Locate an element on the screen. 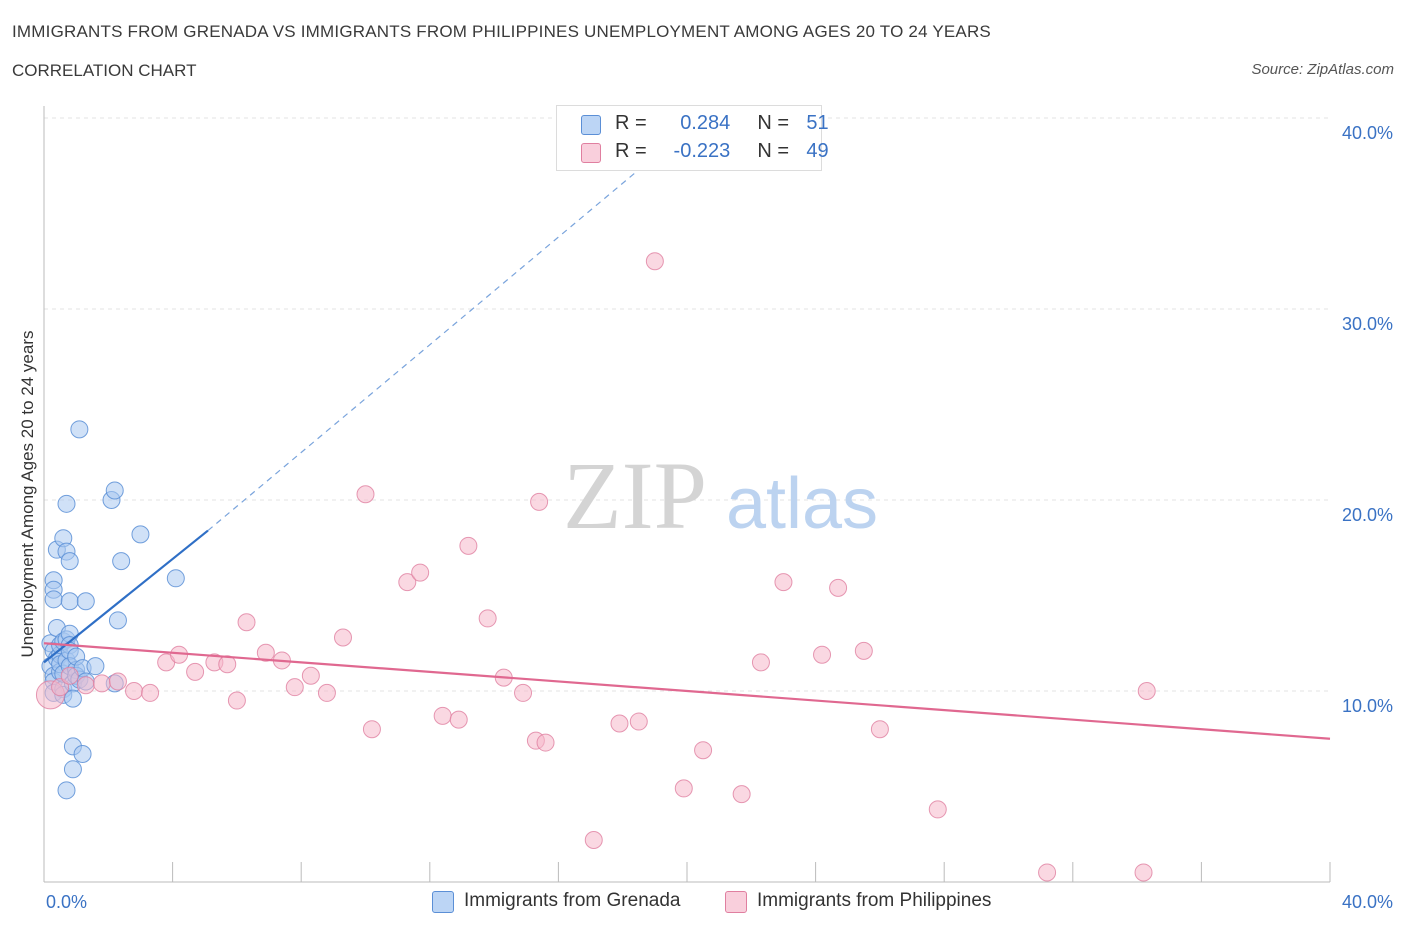 The image size is (1406, 930). y-tick-label-0: 10.0% is located at coordinates (1367, 706).